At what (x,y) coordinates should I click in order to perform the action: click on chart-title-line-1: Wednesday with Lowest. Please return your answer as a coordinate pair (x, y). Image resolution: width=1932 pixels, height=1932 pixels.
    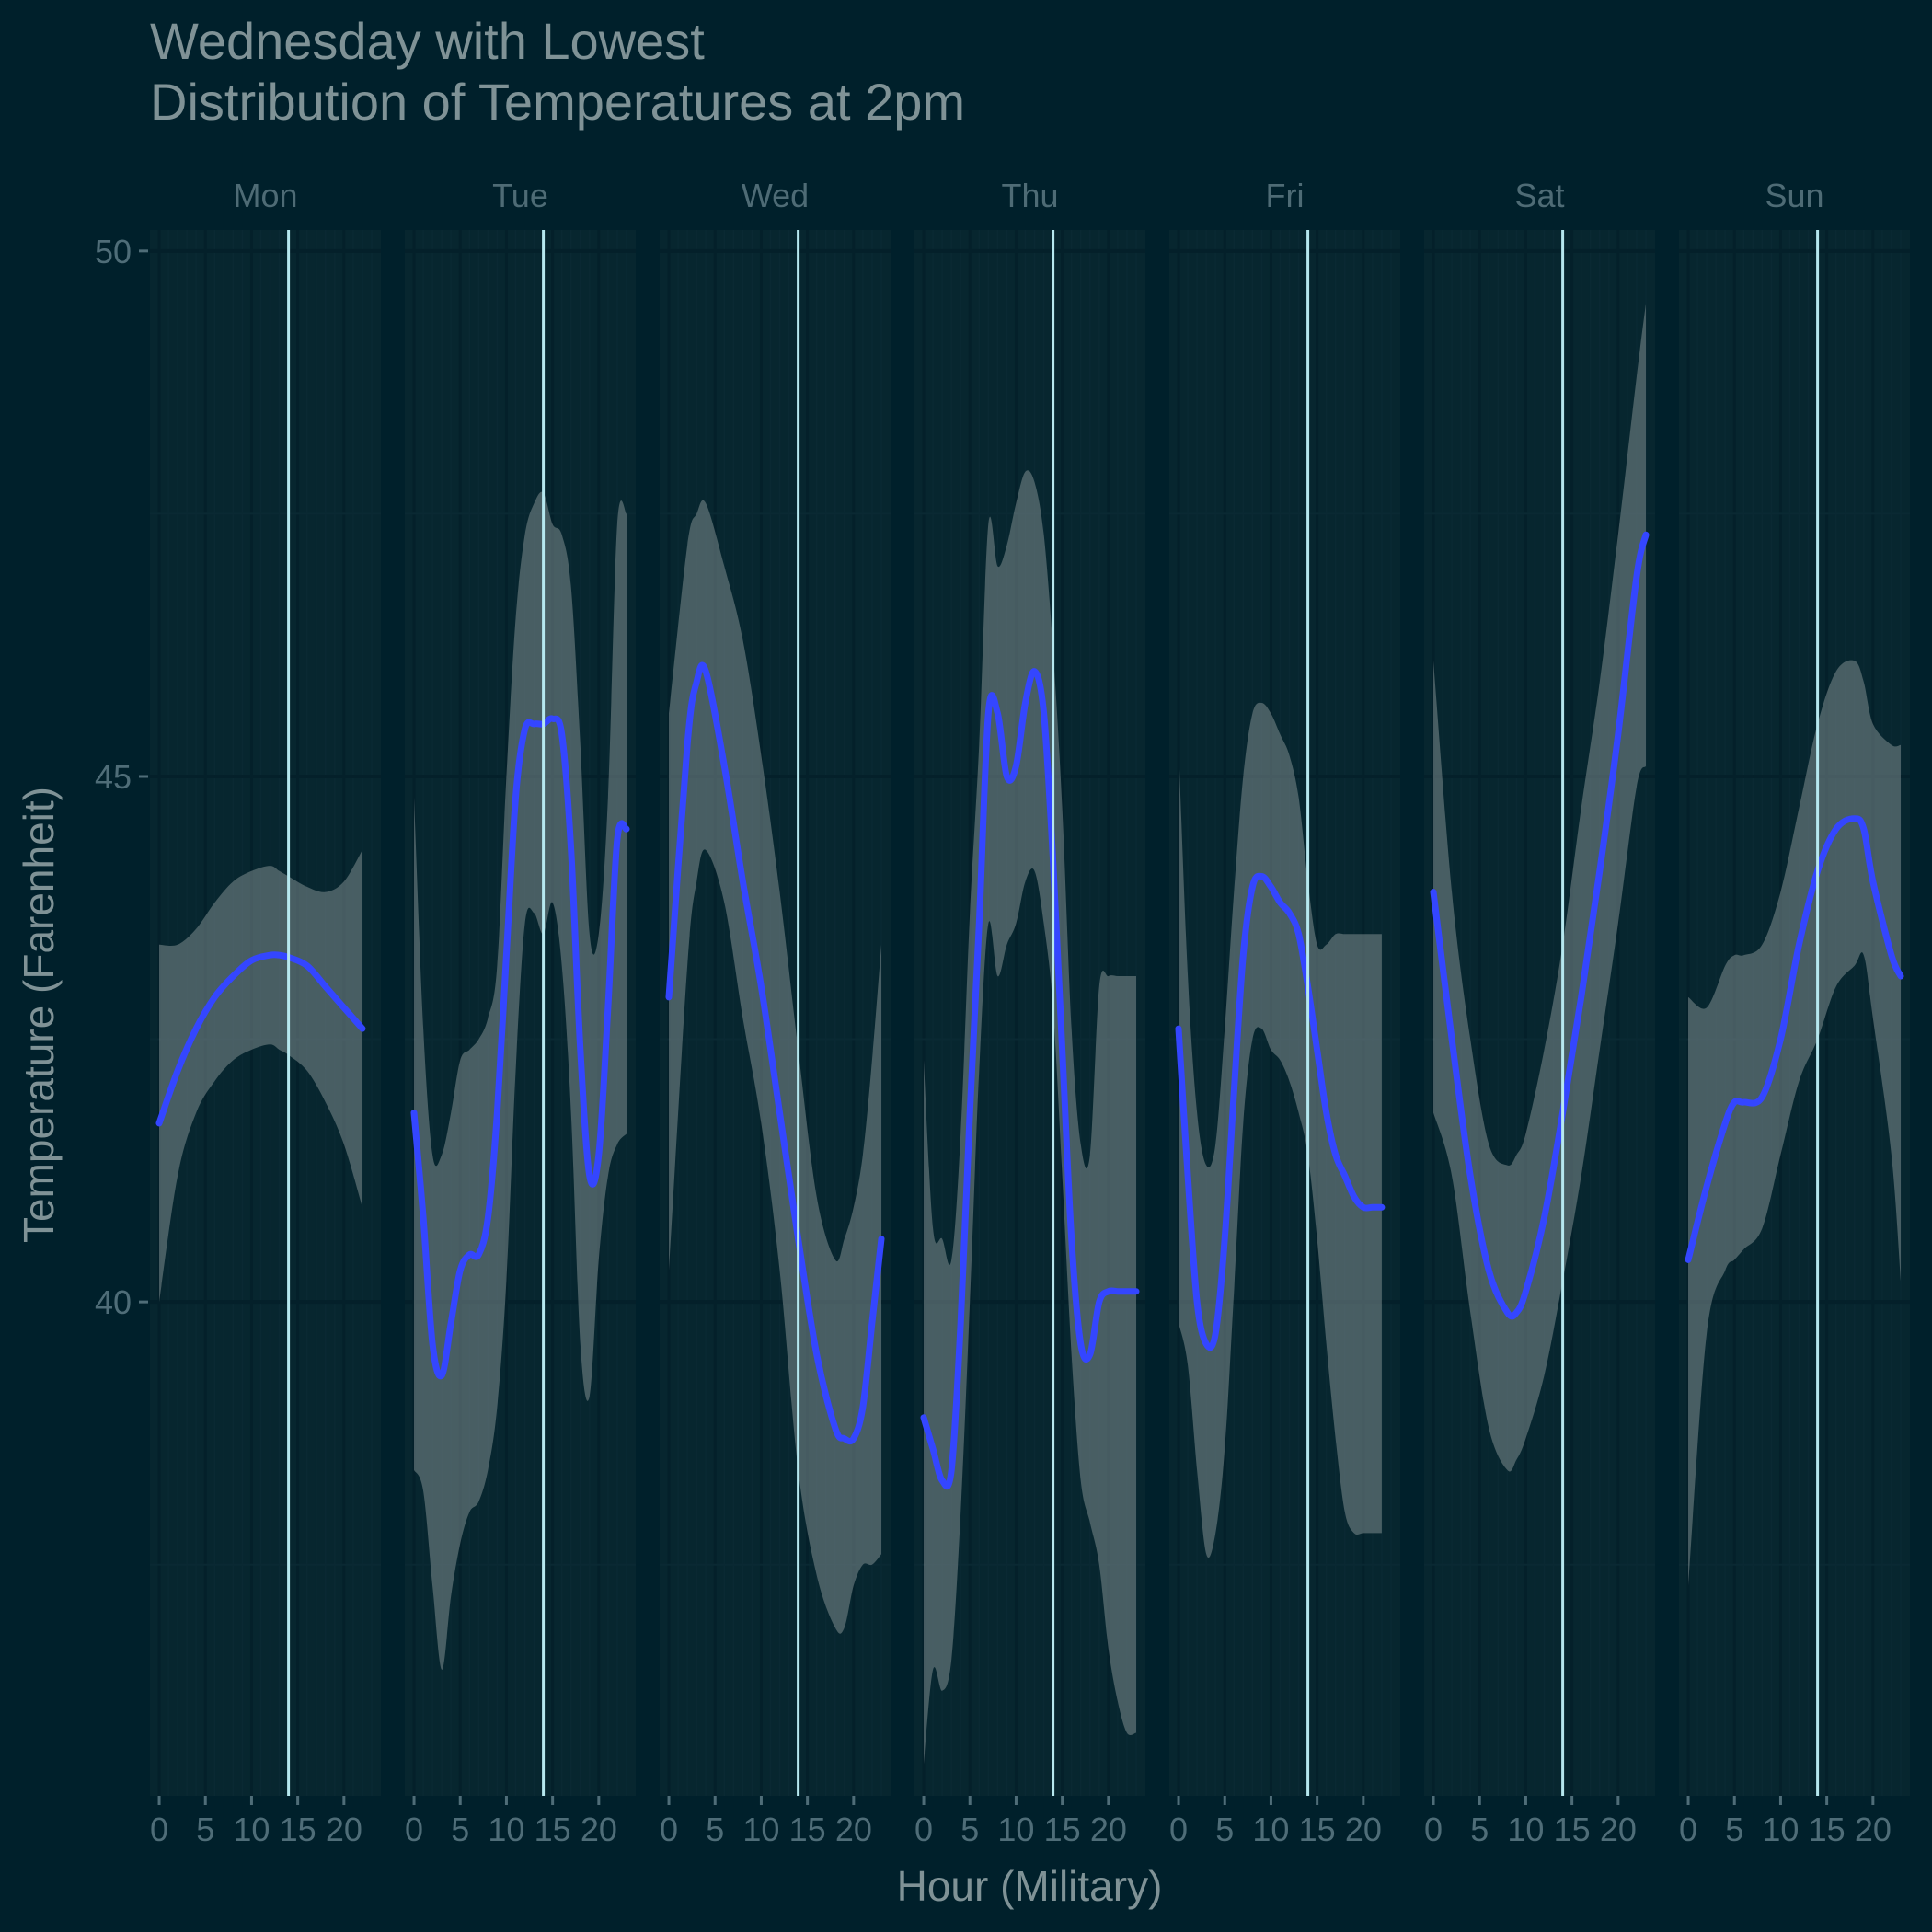
    Looking at the image, I should click on (427, 41).